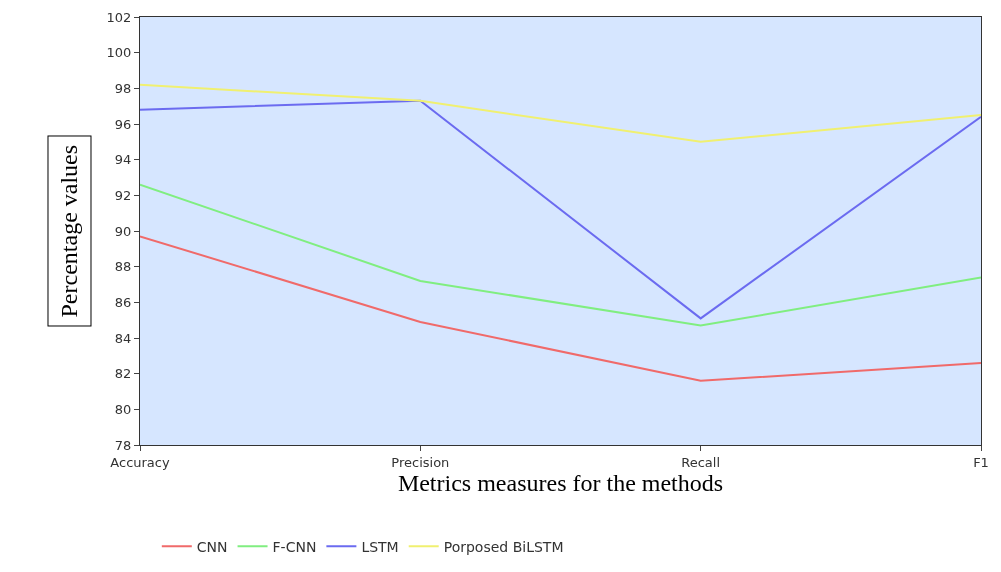 This screenshot has width=1001, height=572. I want to click on legend-label: CNN, so click(212, 546).